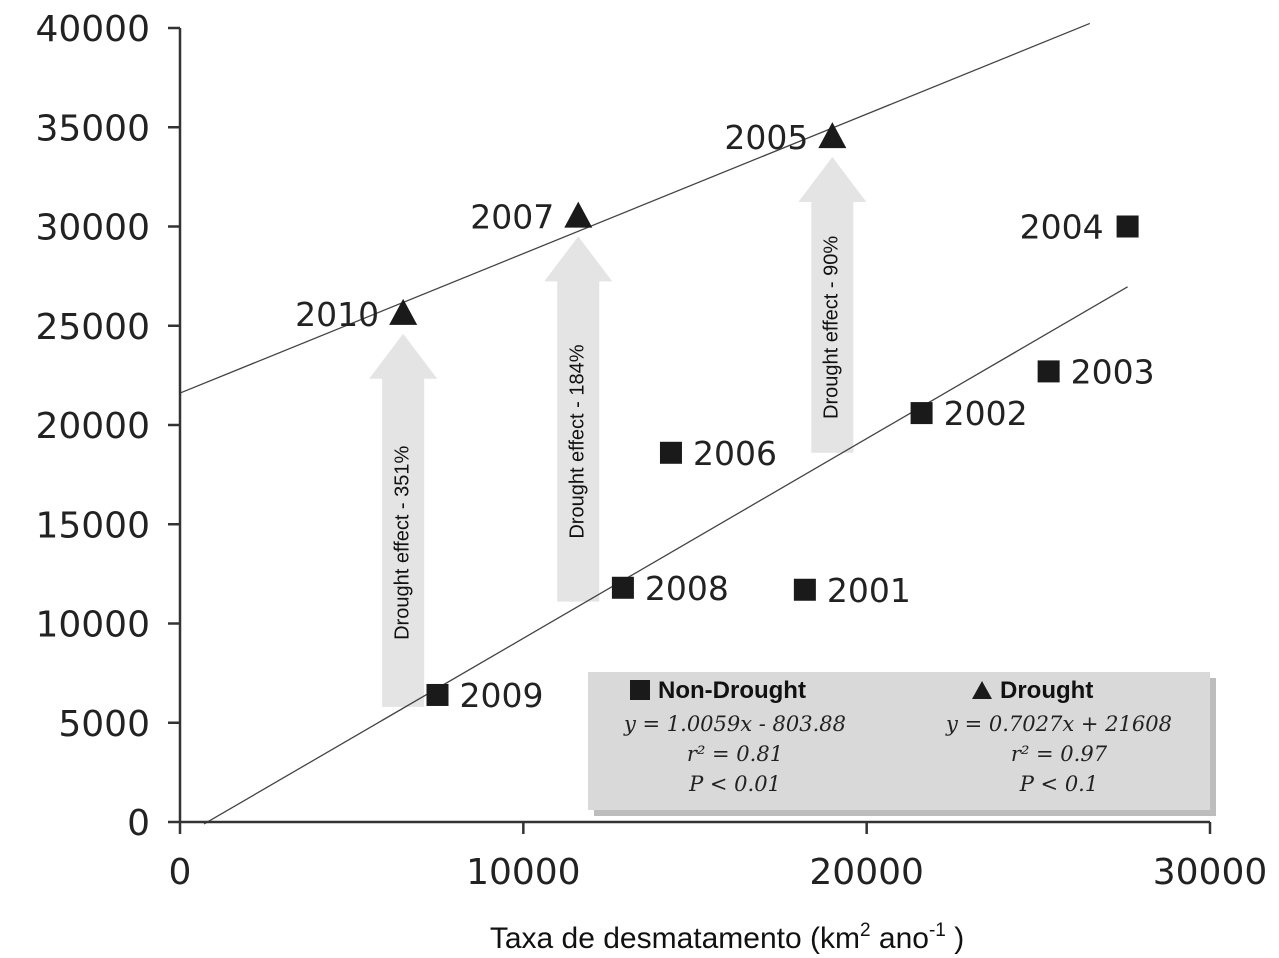 Image resolution: width=1279 pixels, height=958 pixels. Describe the element at coordinates (578, 441) in the screenshot. I see `drought-effect-label: Drought effect - 184%` at that location.